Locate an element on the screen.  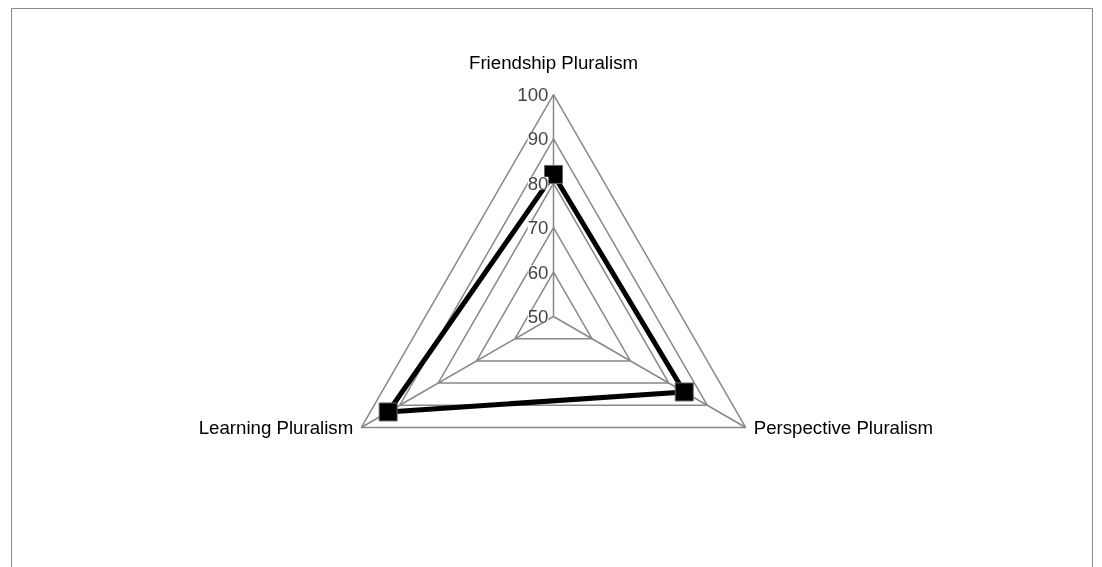
y-tick-label: 70 is located at coordinates (538, 228).